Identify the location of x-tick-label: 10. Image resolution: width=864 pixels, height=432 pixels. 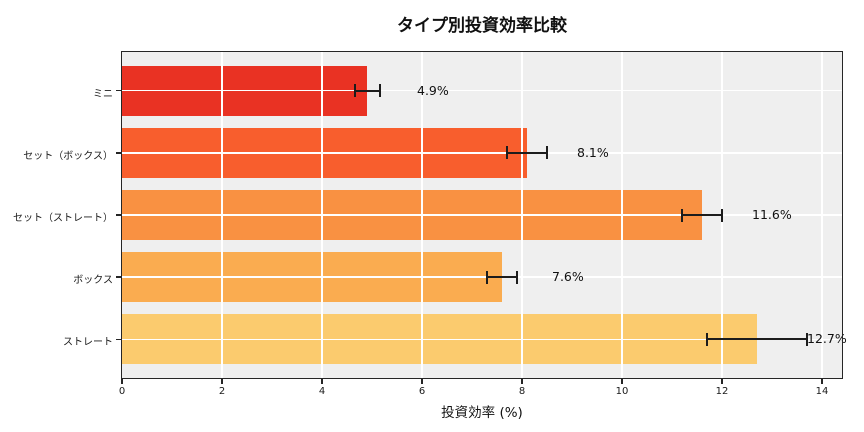
(622, 391).